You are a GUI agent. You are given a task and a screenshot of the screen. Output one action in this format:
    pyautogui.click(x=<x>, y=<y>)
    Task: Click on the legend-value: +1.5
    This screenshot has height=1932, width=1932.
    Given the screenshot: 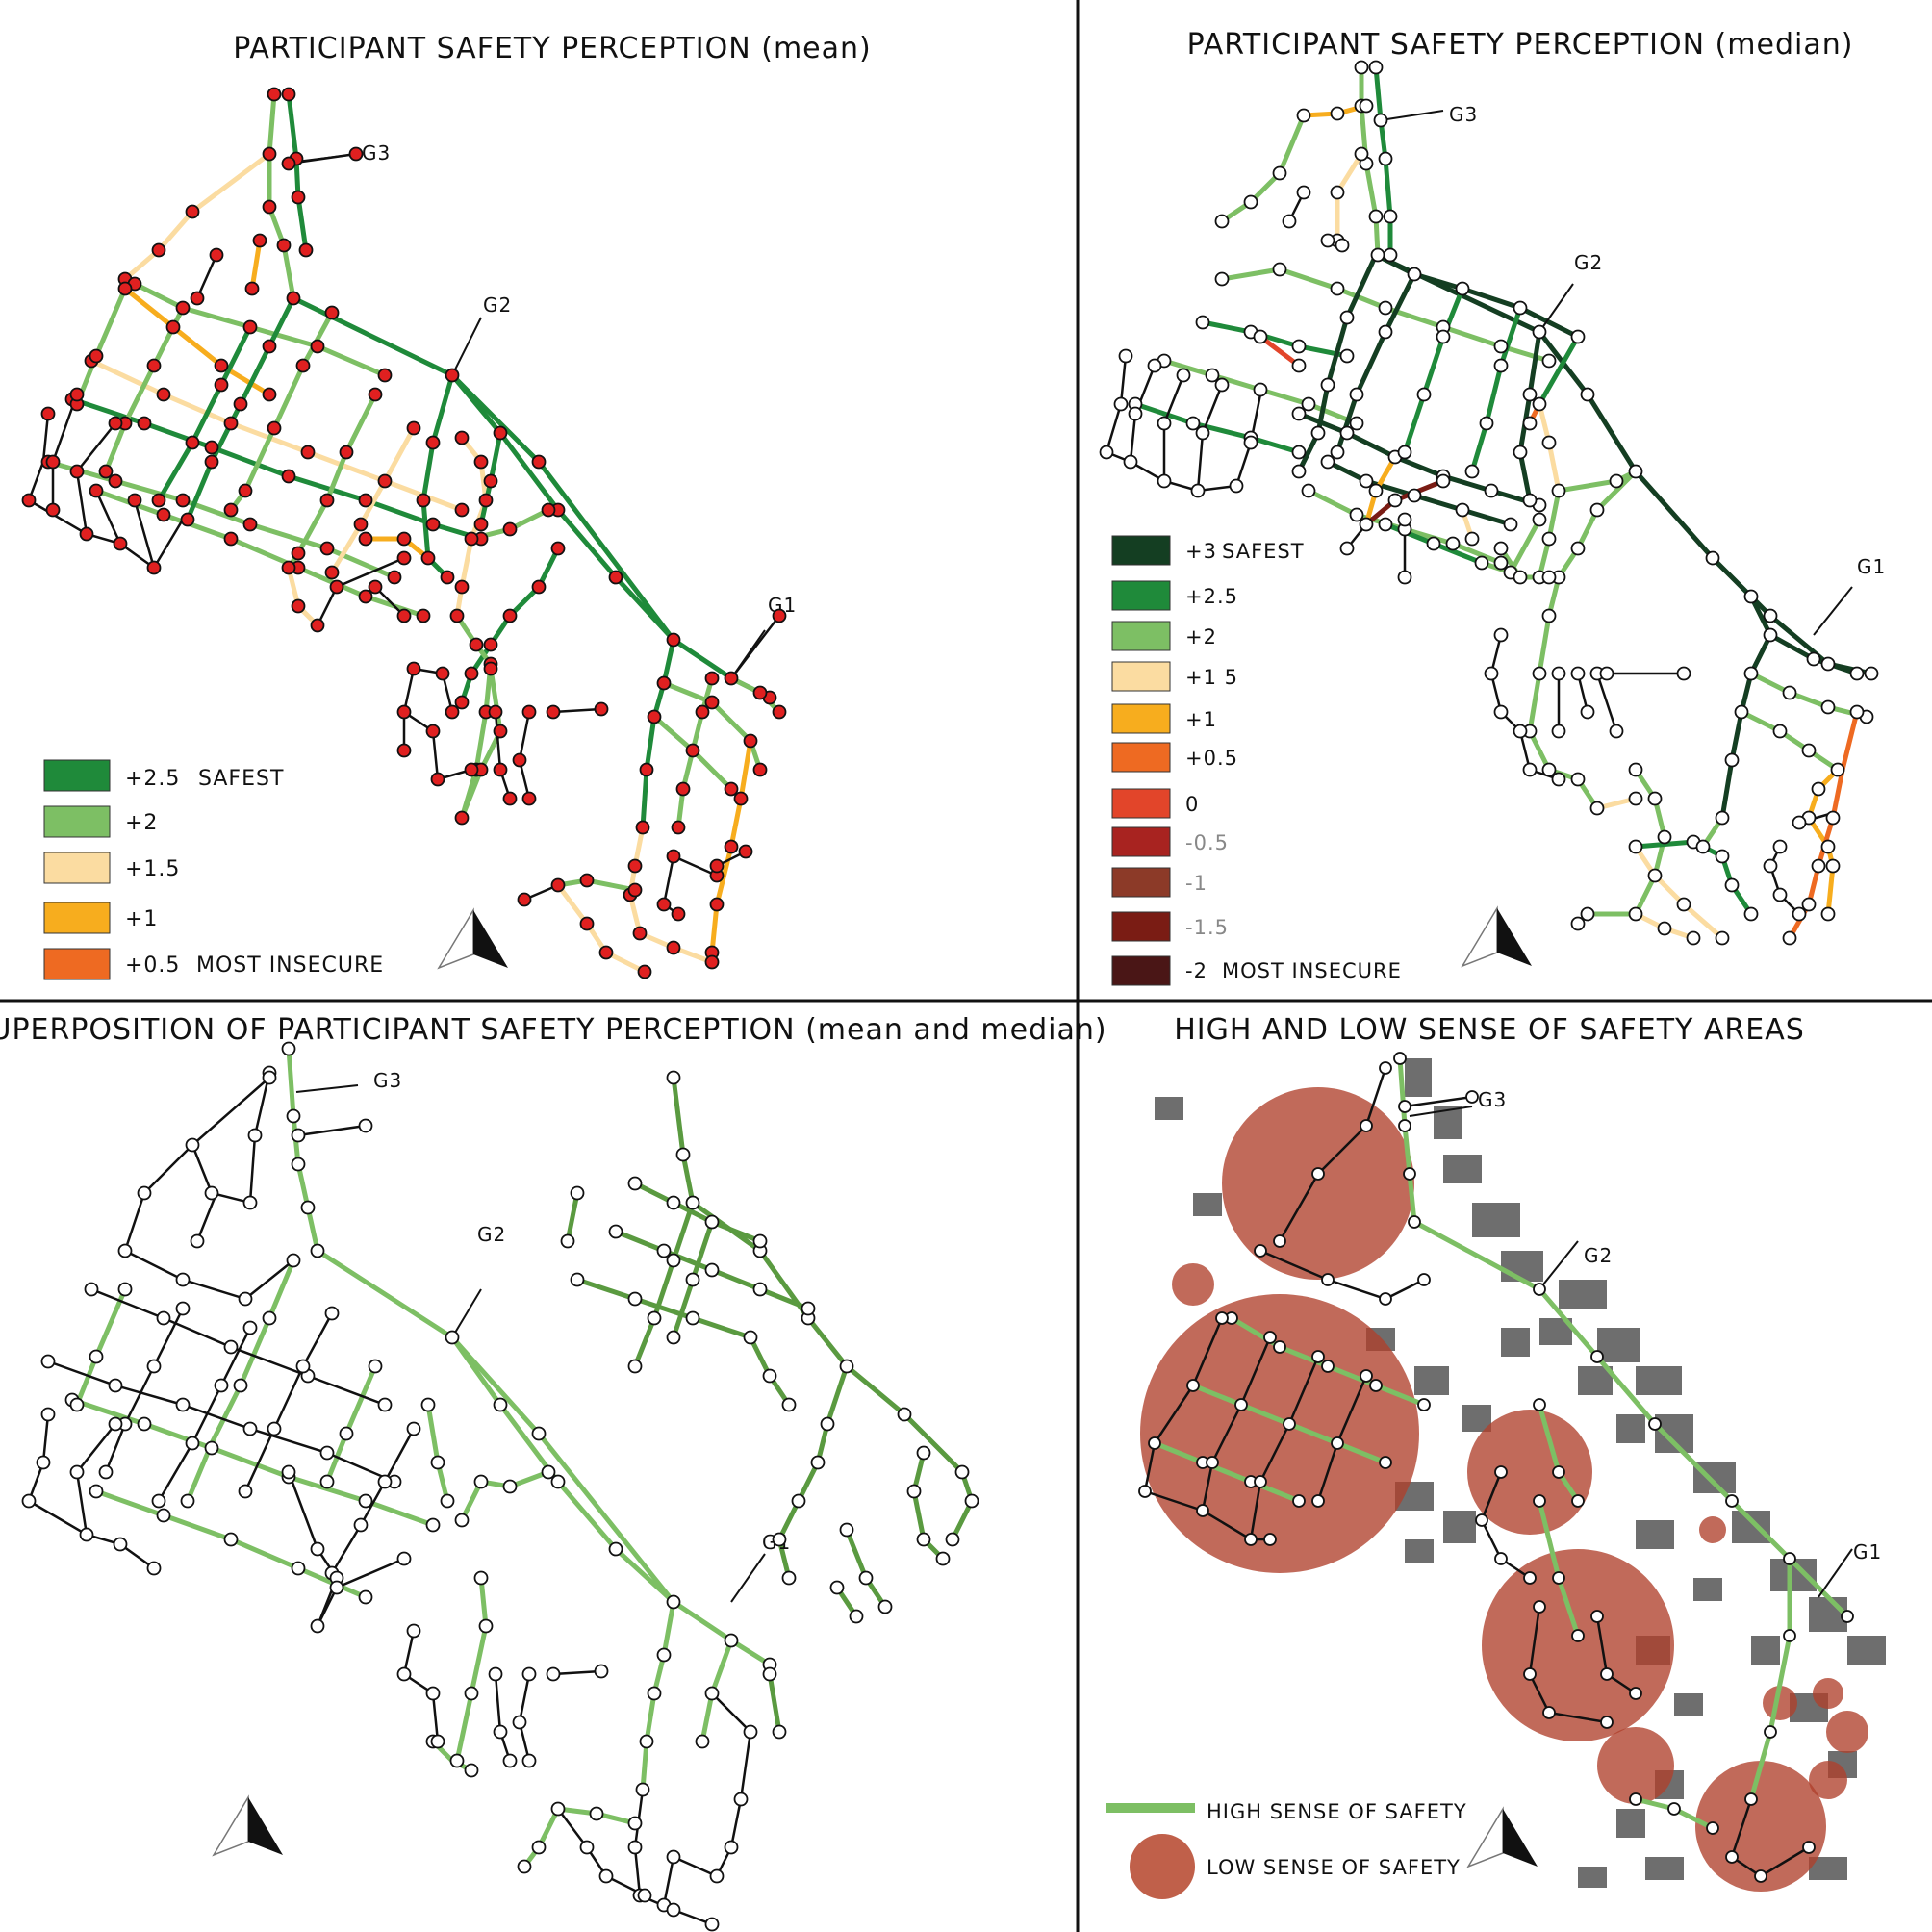 What is the action you would take?
    pyautogui.click(x=152, y=869)
    